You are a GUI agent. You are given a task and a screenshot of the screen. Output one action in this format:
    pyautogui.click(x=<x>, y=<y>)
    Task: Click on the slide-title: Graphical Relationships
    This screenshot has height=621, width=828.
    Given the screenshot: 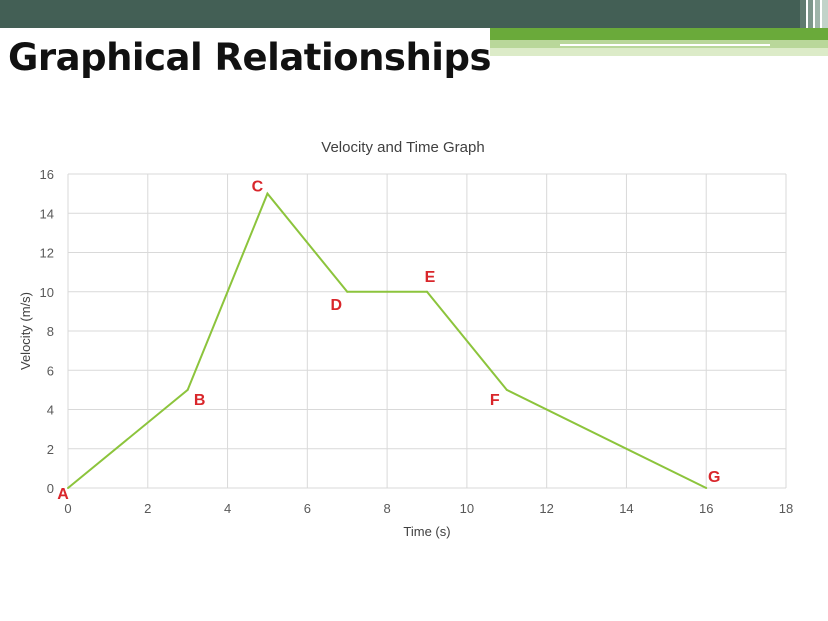 What is the action you would take?
    pyautogui.click(x=249, y=57)
    